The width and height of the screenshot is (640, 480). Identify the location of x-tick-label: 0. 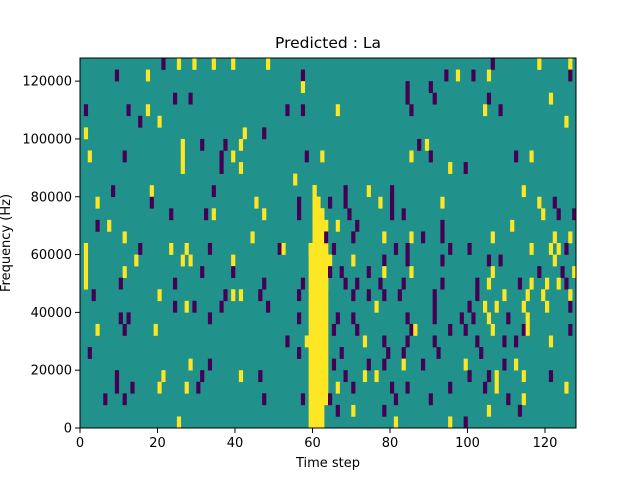
(80, 443).